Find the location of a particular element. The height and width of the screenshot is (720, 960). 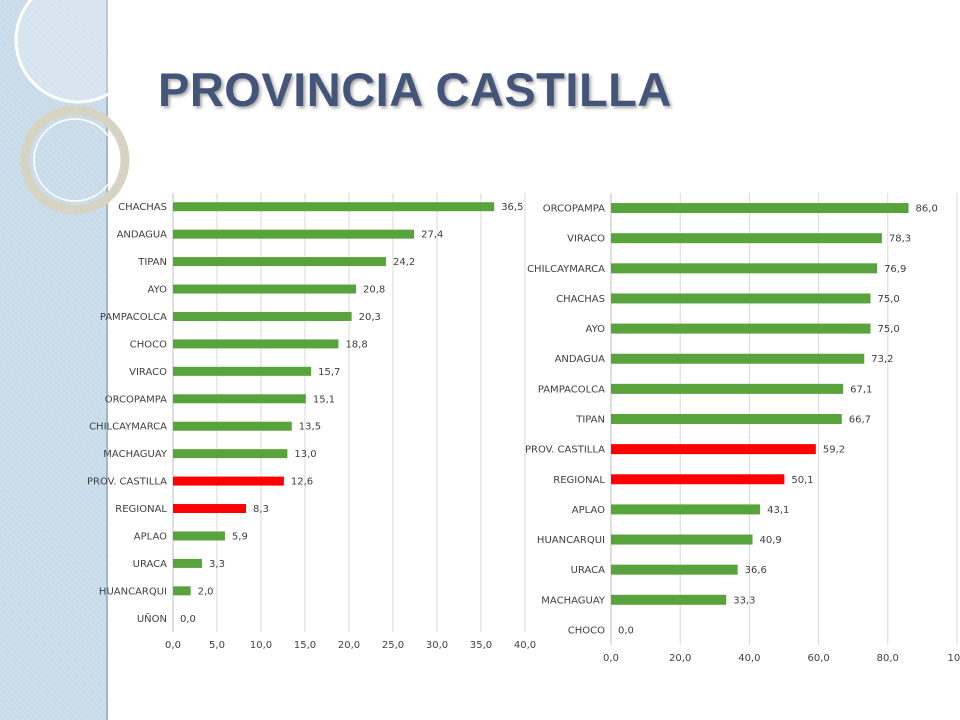

data-label: 3,3 is located at coordinates (217, 564).